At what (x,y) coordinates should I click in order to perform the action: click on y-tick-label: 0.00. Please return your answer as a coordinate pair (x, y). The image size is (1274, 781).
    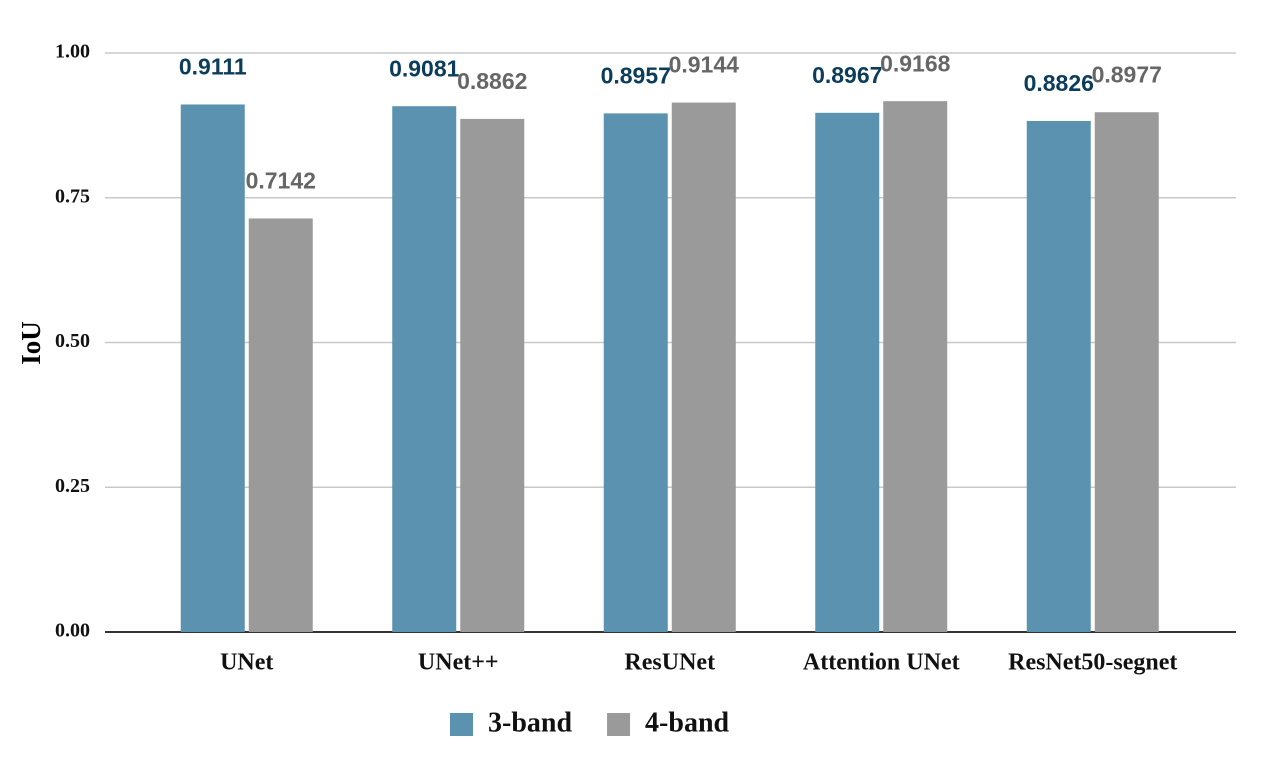
    Looking at the image, I should click on (72, 631).